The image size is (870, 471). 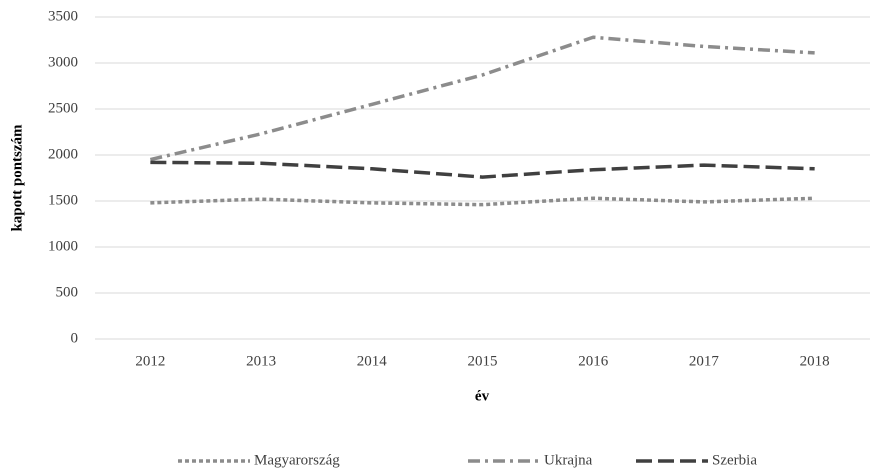 I want to click on y-tick-label: 2500, so click(x=63, y=108).